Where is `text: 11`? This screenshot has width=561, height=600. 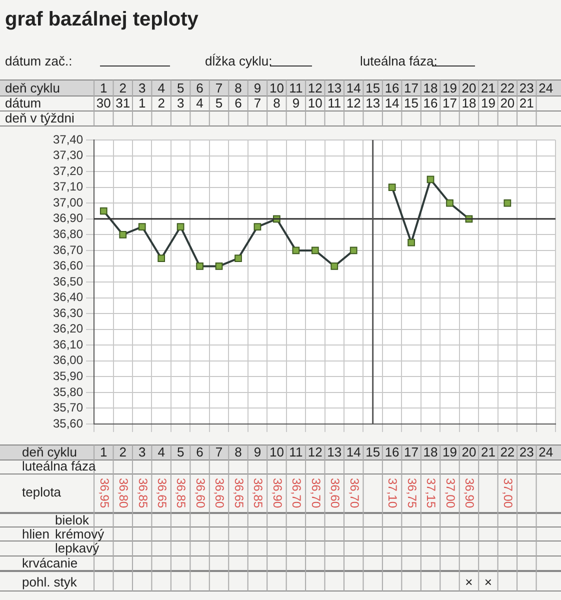
text: 11 is located at coordinates (335, 103).